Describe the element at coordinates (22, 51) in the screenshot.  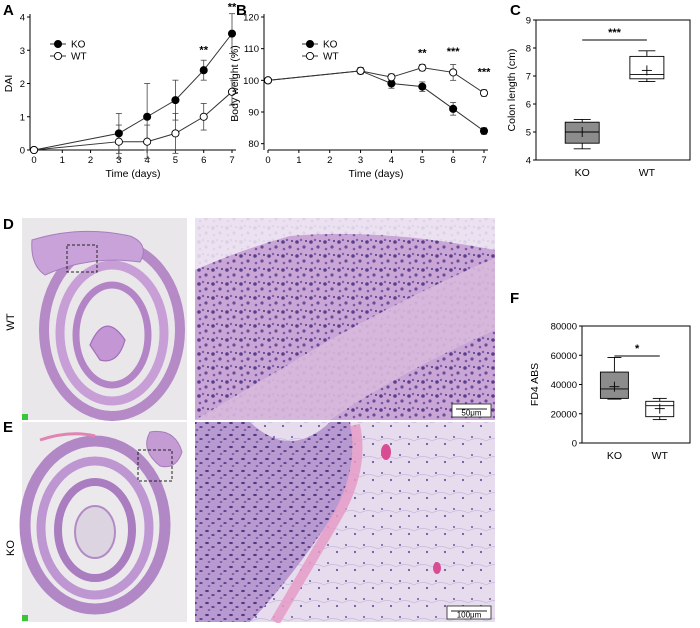
I see `y-tick-label: 3` at that location.